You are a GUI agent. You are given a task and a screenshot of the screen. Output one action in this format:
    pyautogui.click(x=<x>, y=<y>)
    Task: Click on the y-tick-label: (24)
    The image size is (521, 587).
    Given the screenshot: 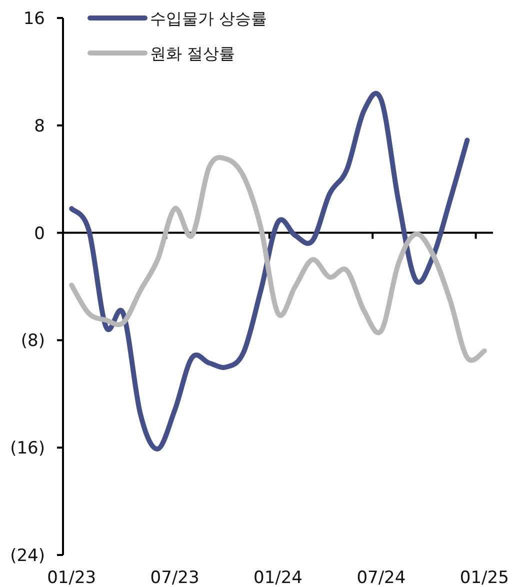 What is the action you would take?
    pyautogui.click(x=27, y=556)
    